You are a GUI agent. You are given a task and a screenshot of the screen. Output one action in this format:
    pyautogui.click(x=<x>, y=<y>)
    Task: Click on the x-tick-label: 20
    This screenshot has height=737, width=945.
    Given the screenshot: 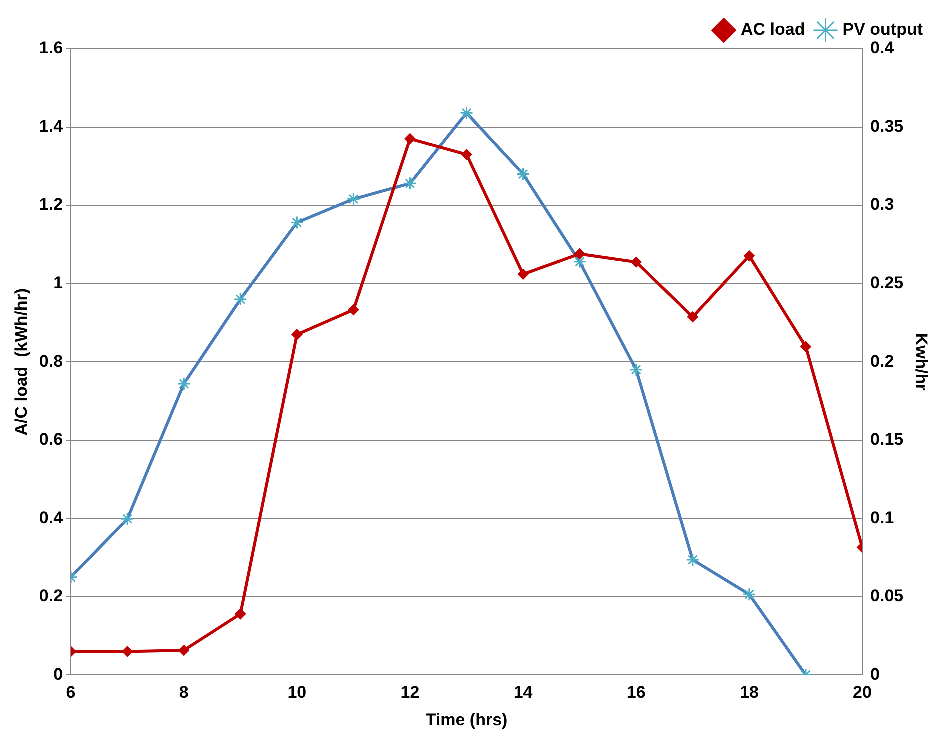 What is the action you would take?
    pyautogui.click(x=862, y=692)
    